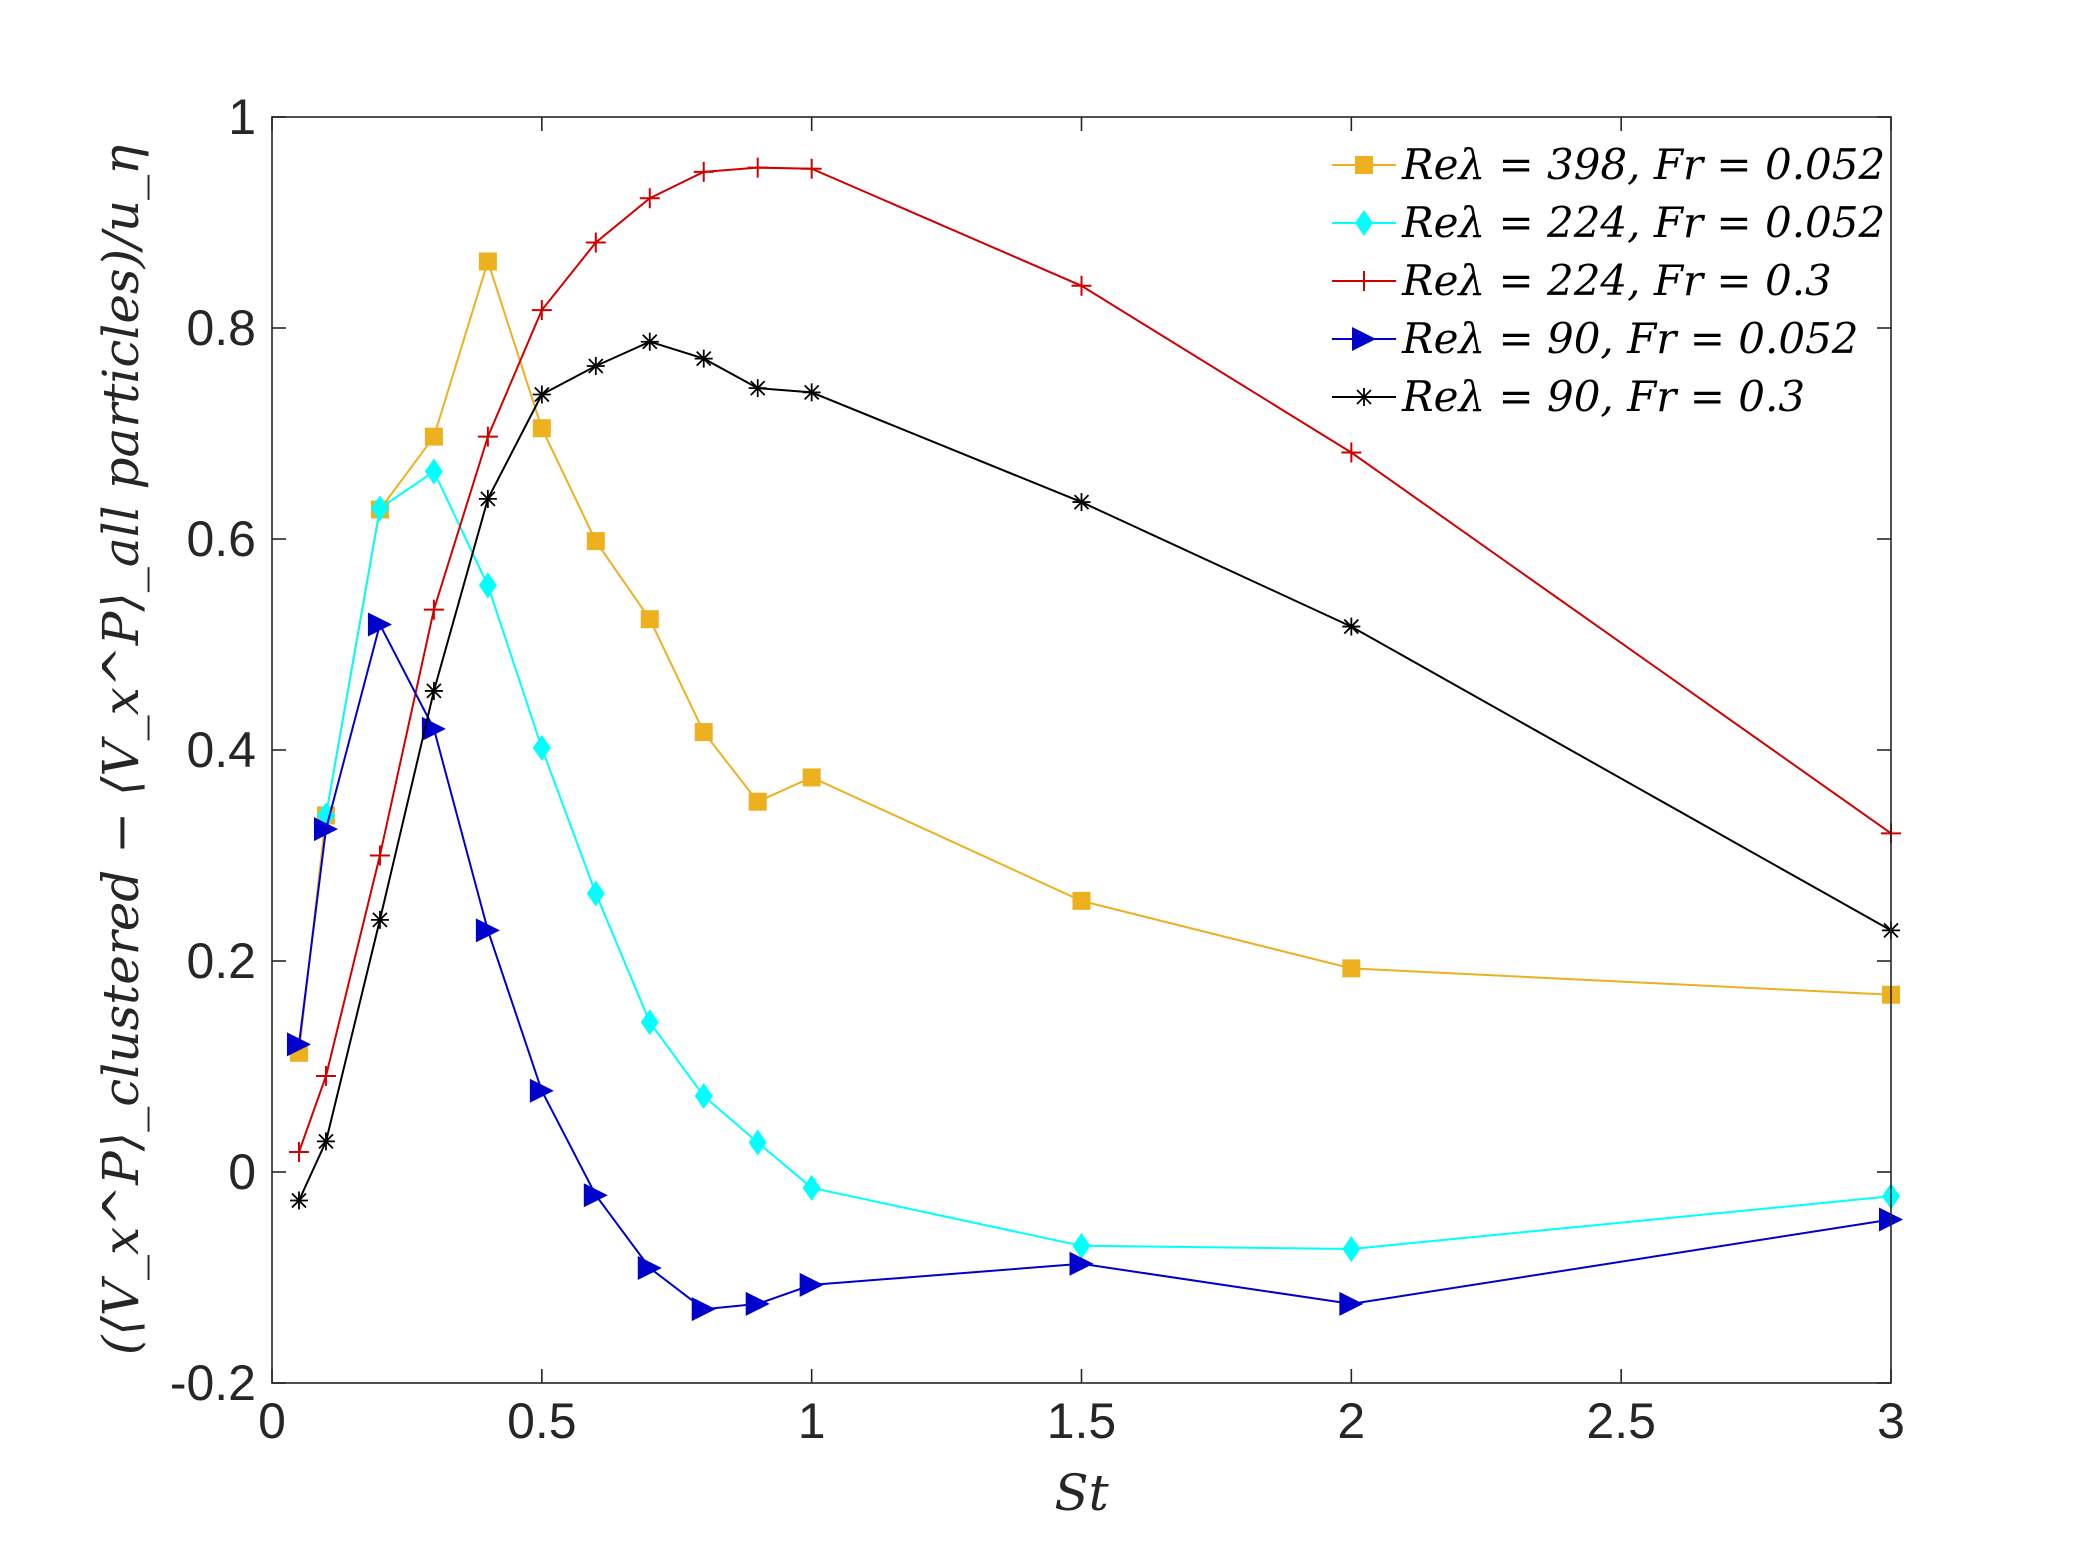 This screenshot has width=2075, height=1542. I want to click on y-tick-label: -0.2, so click(213, 1383).